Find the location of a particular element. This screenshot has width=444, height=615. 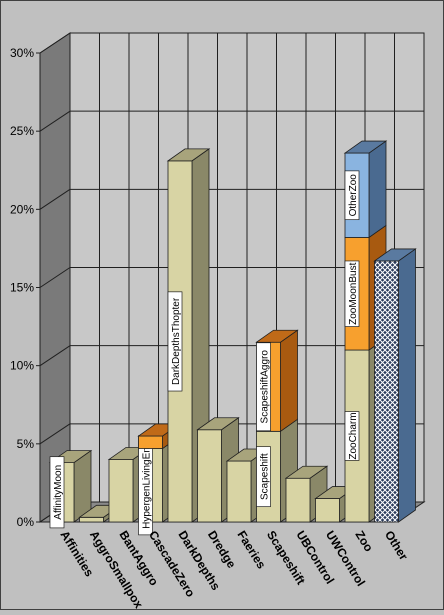

segment-label: ZooCharm is located at coordinates (352, 436).